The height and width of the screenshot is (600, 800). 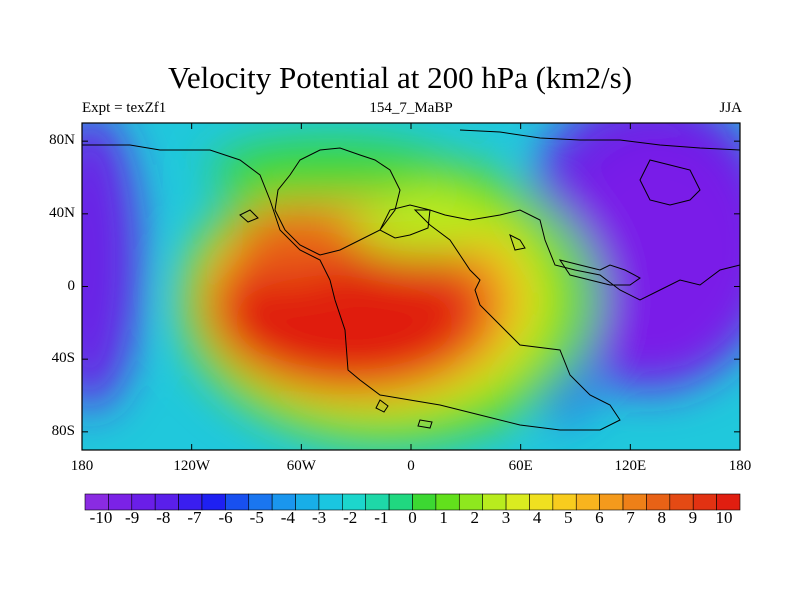 What do you see at coordinates (62, 140) in the screenshot?
I see `lat-tick-label: 80N` at bounding box center [62, 140].